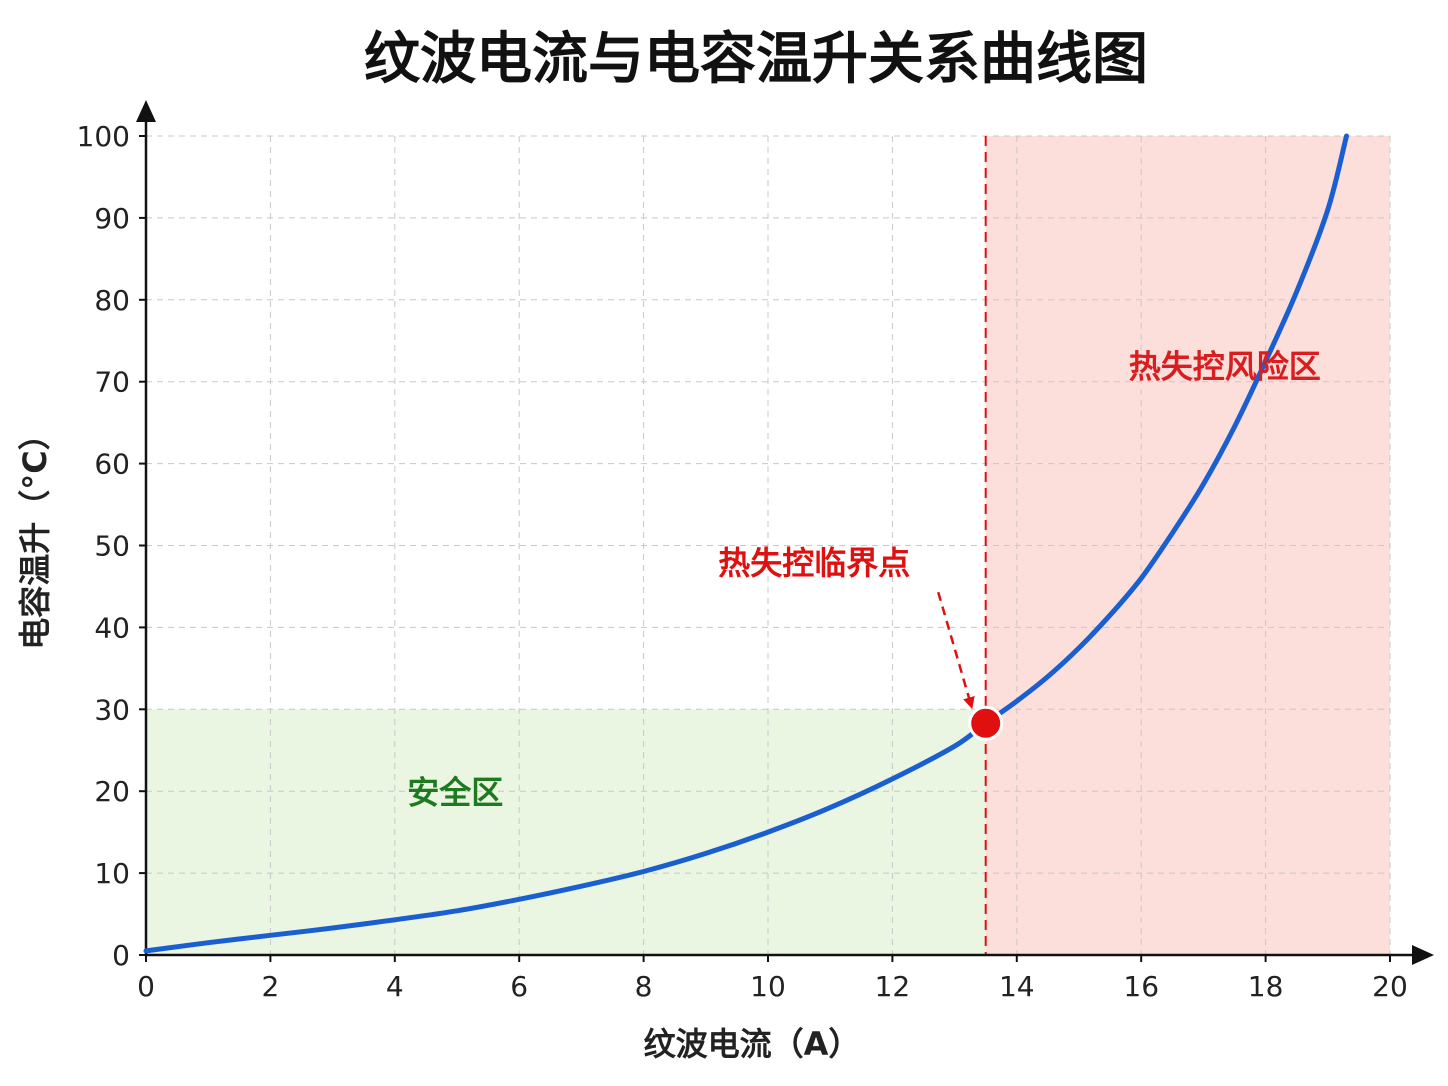 The image size is (1448, 1086). What do you see at coordinates (146, 111) in the screenshot?
I see `y-axis-arrow-icon` at bounding box center [146, 111].